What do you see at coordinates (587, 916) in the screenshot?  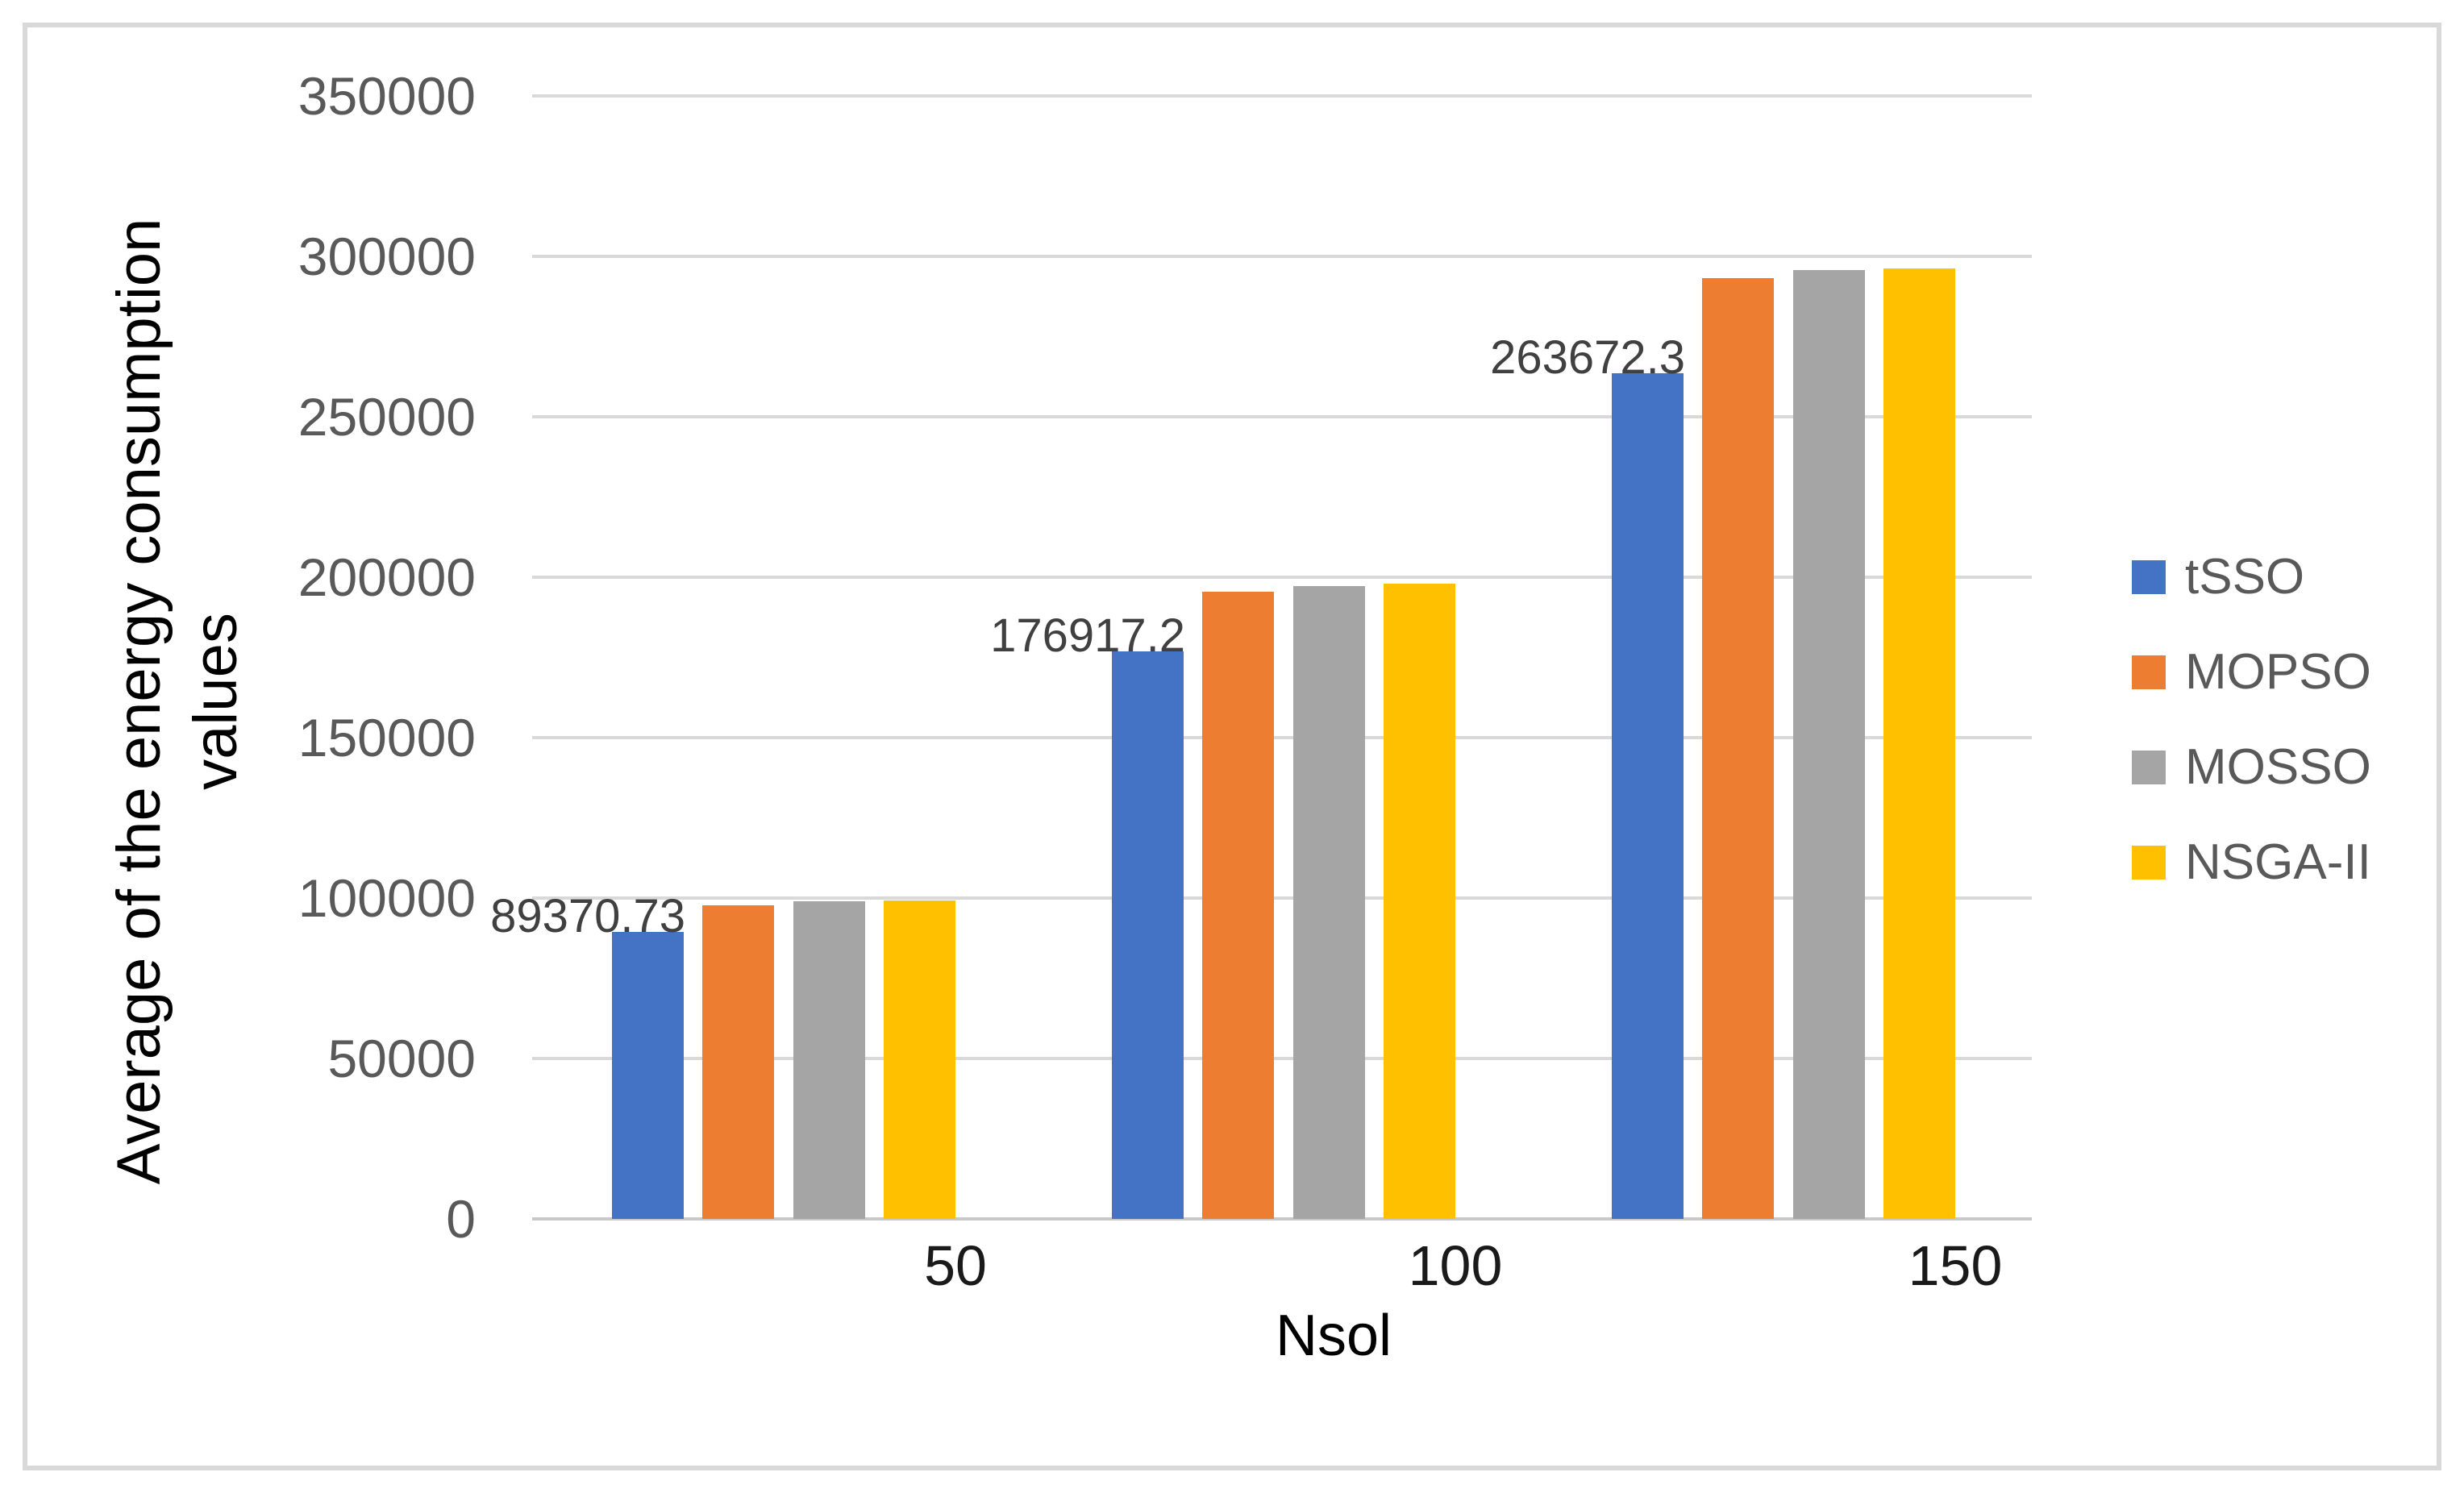 I see `data-label-tSSO-50: 89370.73` at bounding box center [587, 916].